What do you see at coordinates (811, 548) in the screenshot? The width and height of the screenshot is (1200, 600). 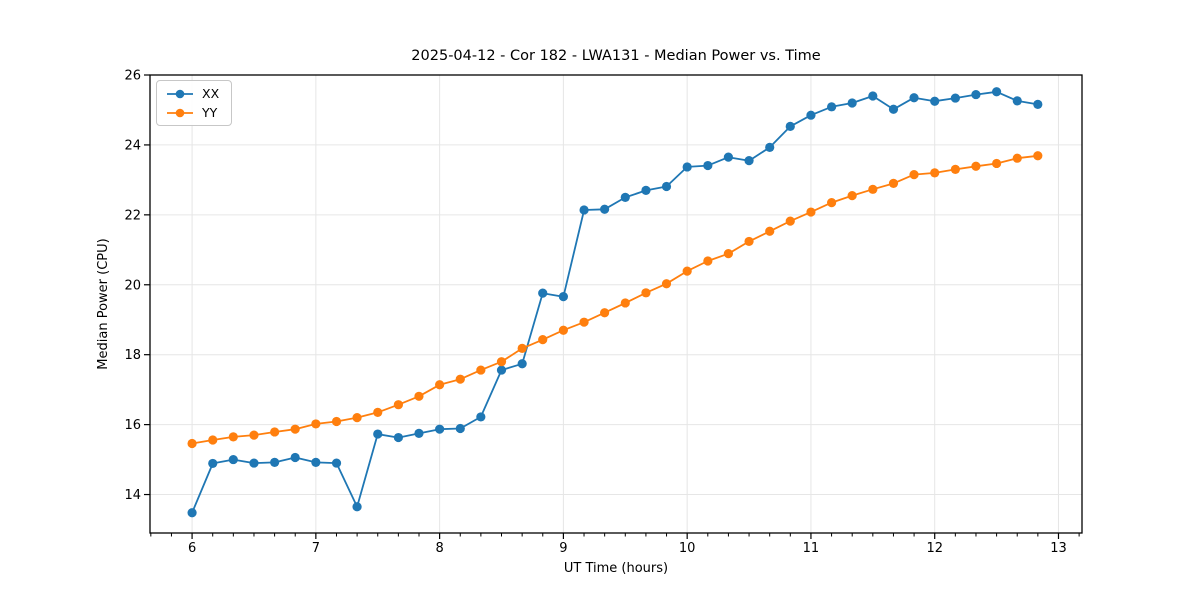 I see `x-tick-label: 11` at bounding box center [811, 548].